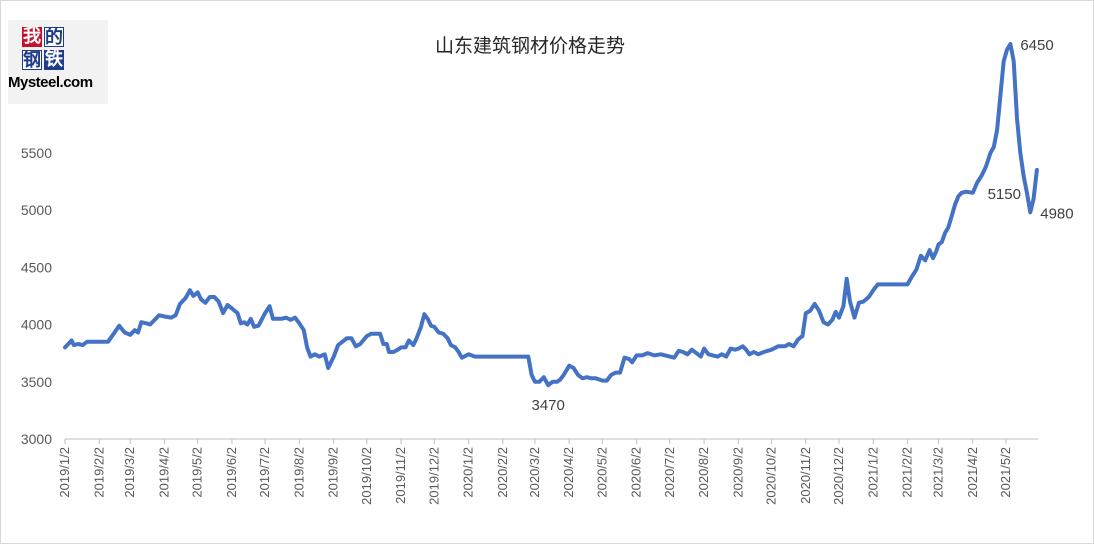 This screenshot has width=1094, height=544. I want to click on x-tick-label: 2021/1/2, so click(872, 472).